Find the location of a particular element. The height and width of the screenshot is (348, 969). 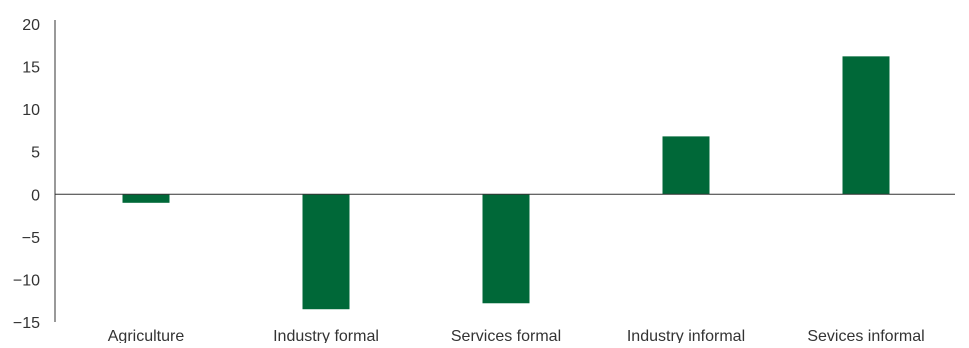

bar-services-formal is located at coordinates (506, 249).